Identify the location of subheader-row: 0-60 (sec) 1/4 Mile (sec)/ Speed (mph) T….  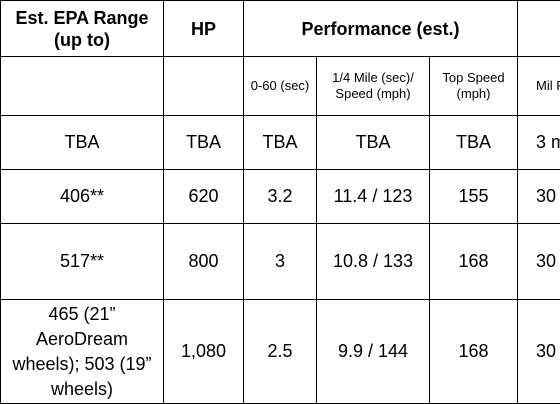
(280, 86).